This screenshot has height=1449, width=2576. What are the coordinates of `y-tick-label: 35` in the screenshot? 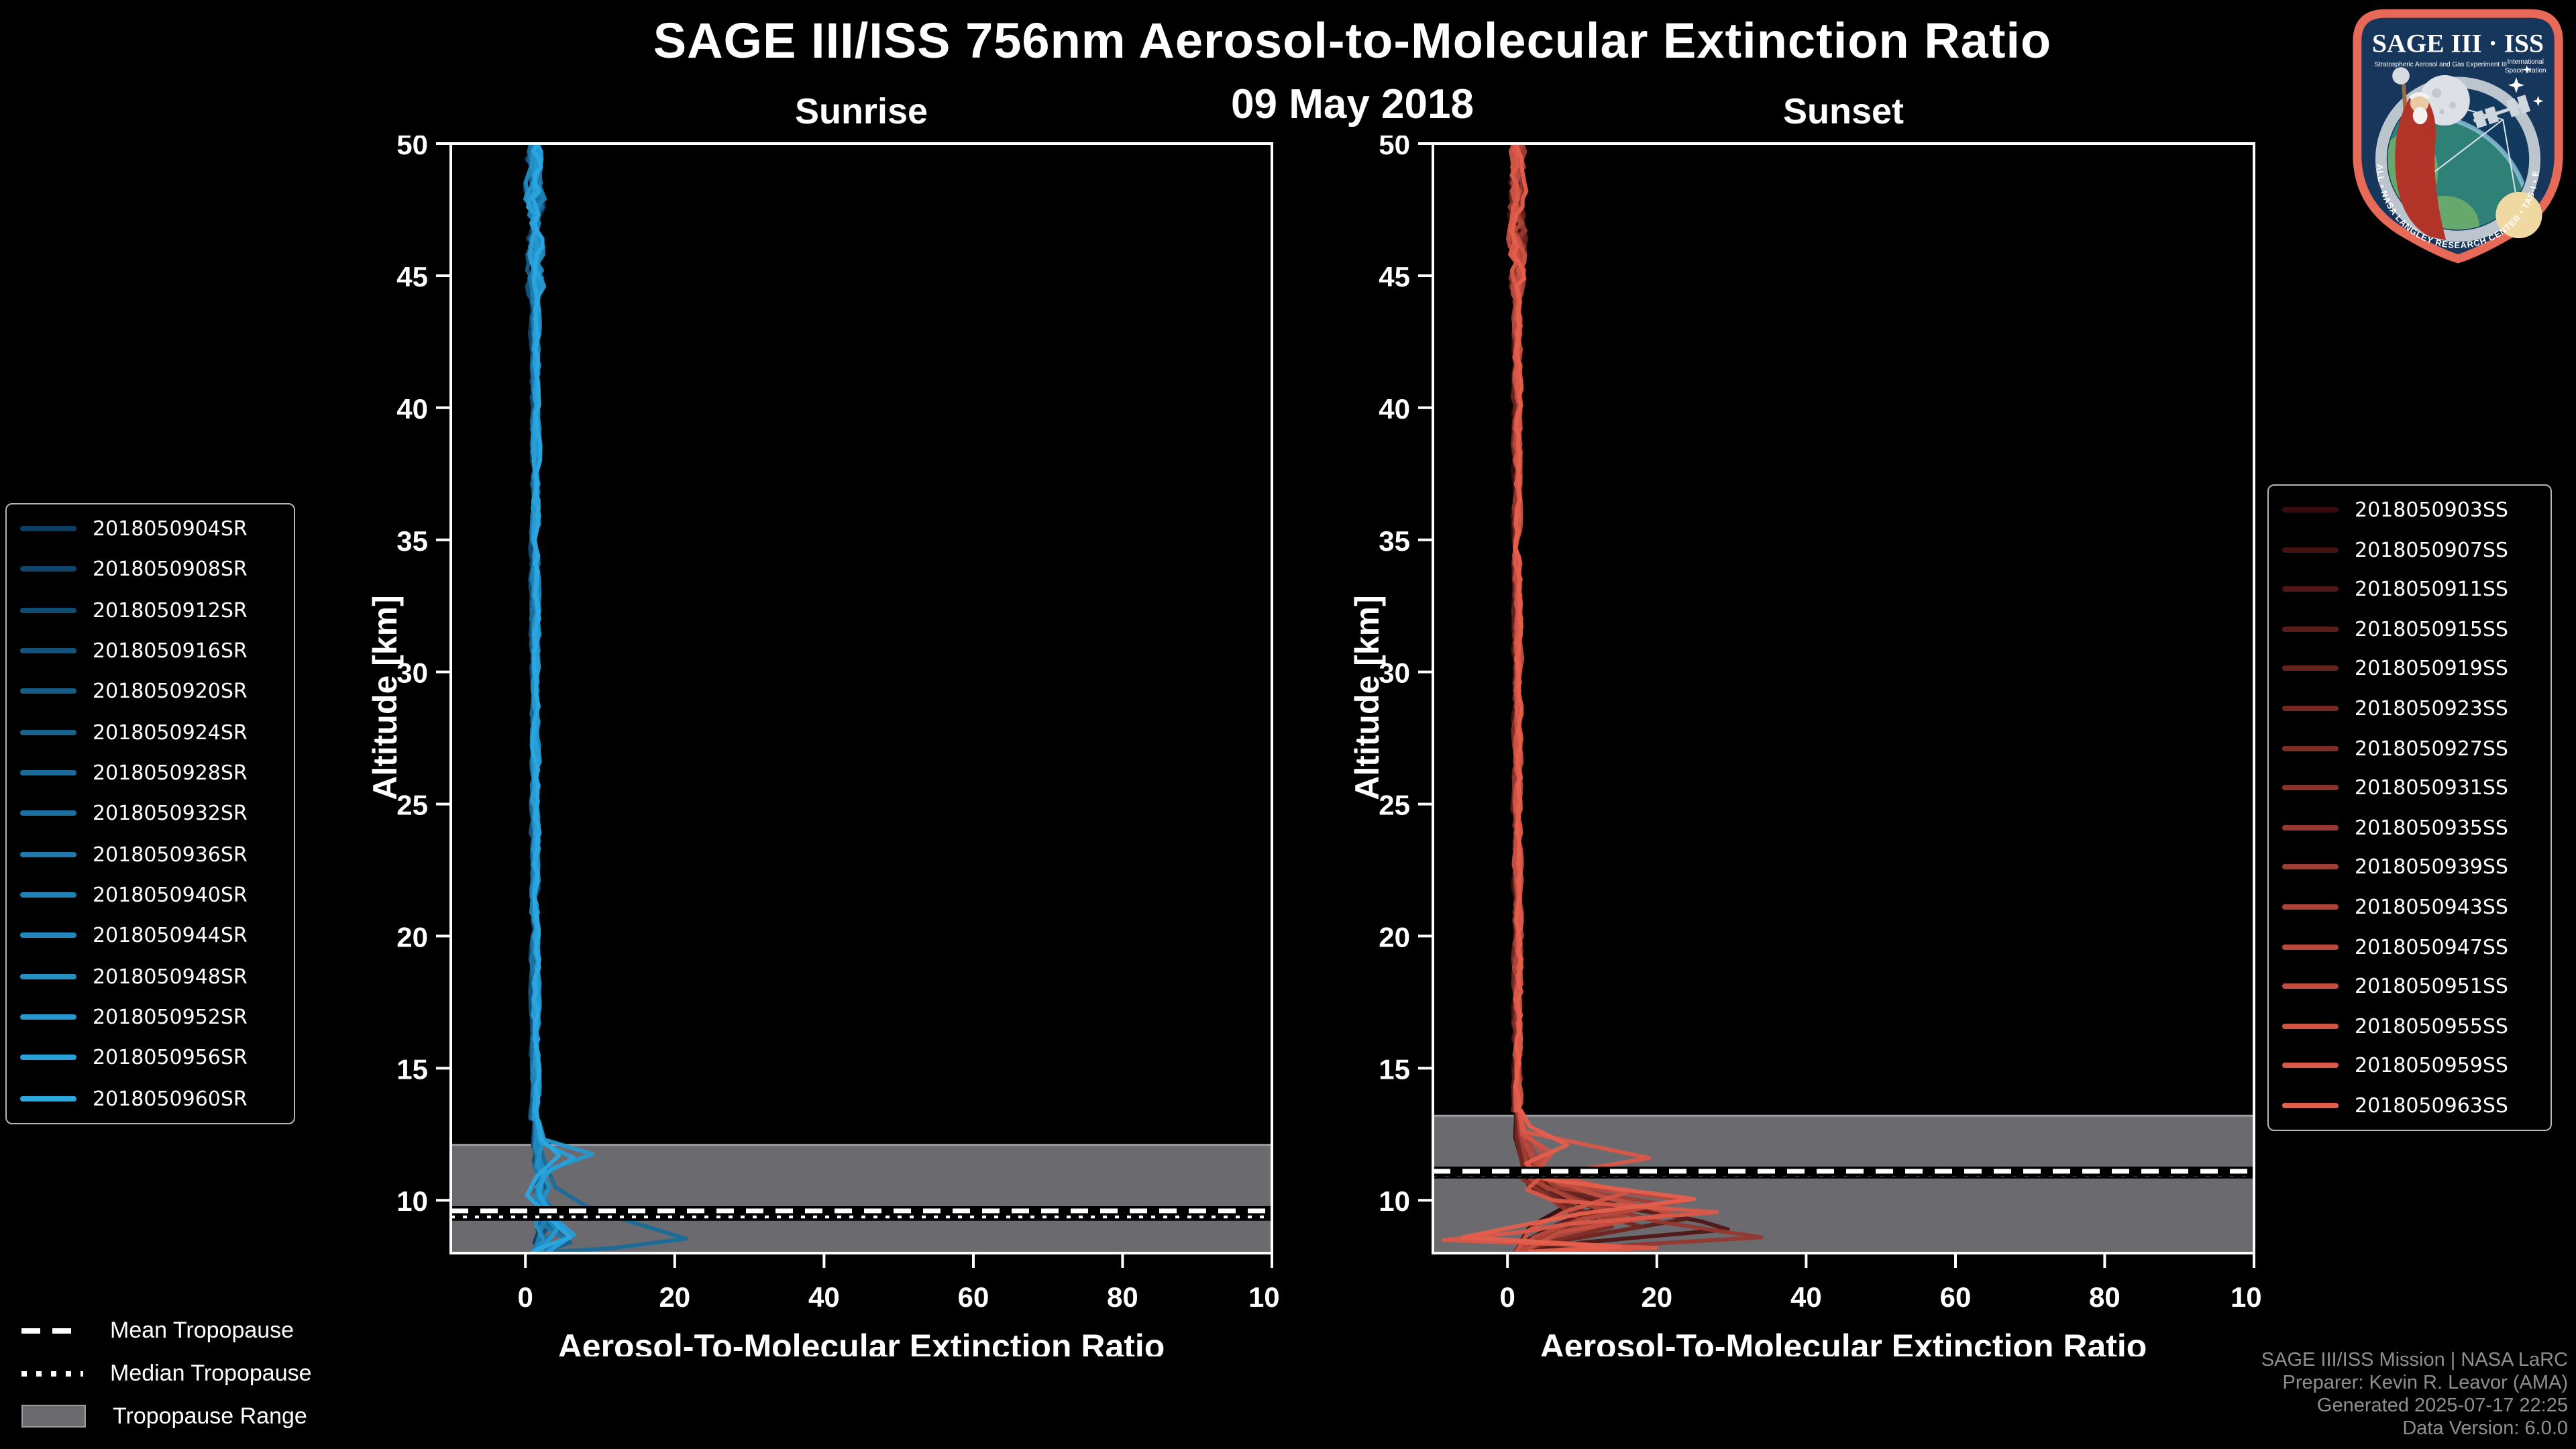 It's located at (412, 541).